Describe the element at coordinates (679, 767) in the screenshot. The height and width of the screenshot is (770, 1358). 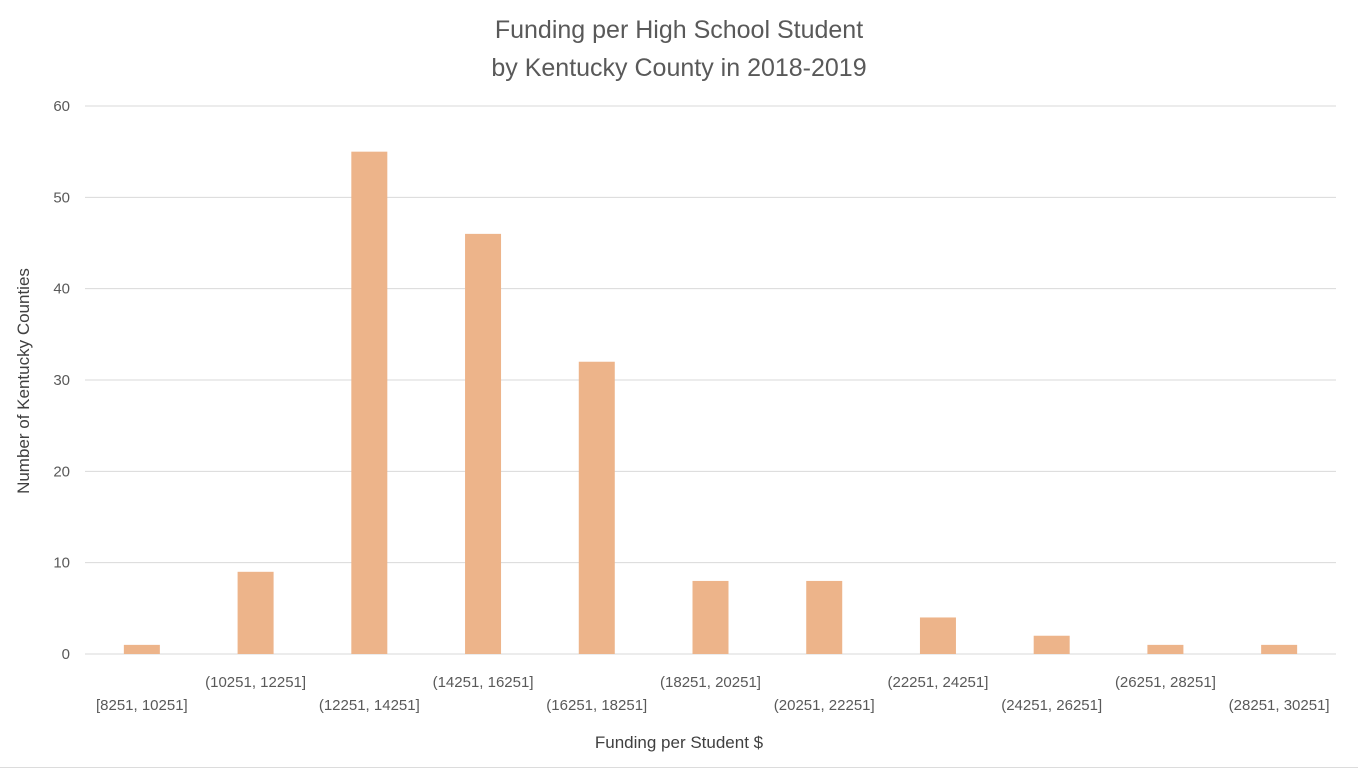
I see `bottom-border` at that location.